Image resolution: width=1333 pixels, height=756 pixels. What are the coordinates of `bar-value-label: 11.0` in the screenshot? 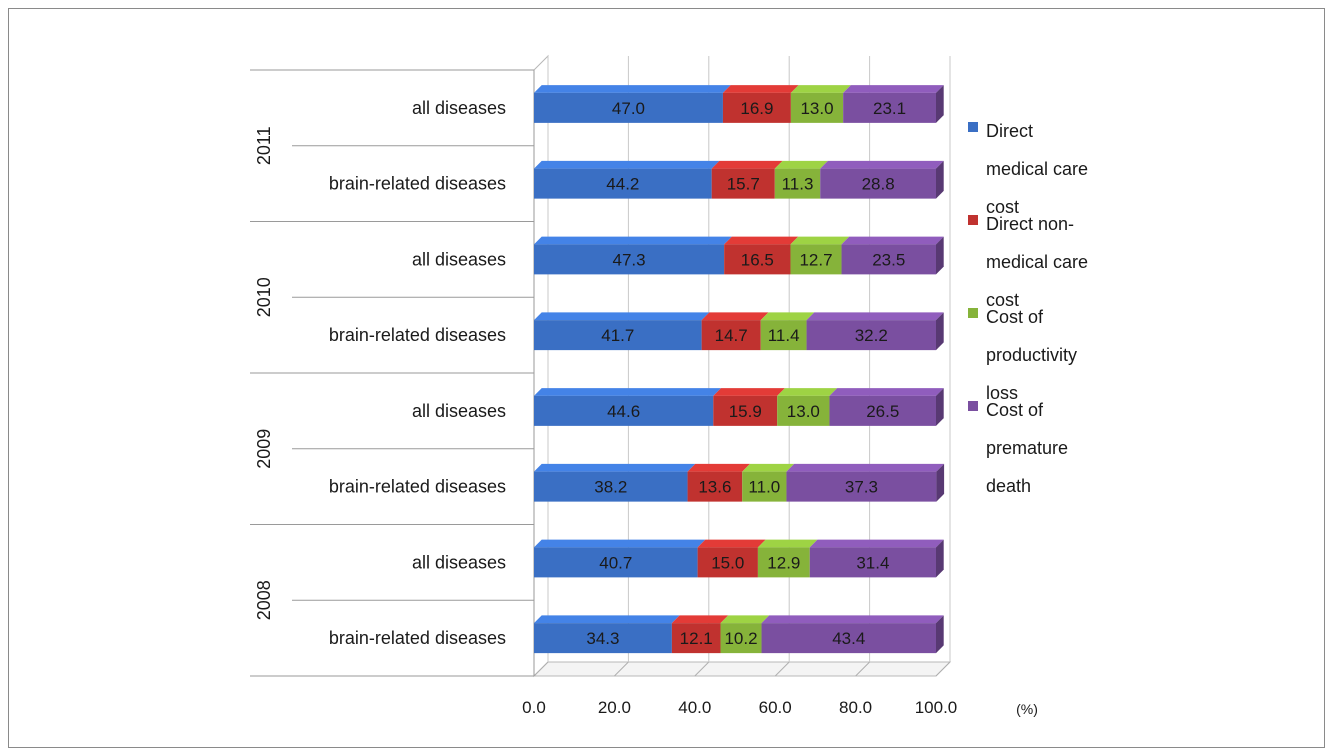 It's located at (764, 487).